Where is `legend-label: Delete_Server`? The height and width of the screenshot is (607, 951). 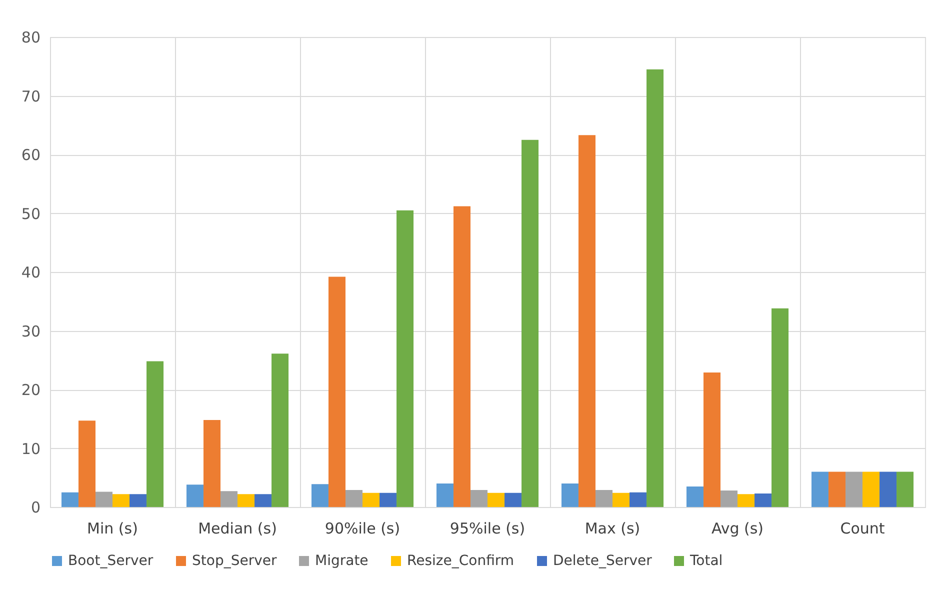 legend-label: Delete_Server is located at coordinates (602, 561).